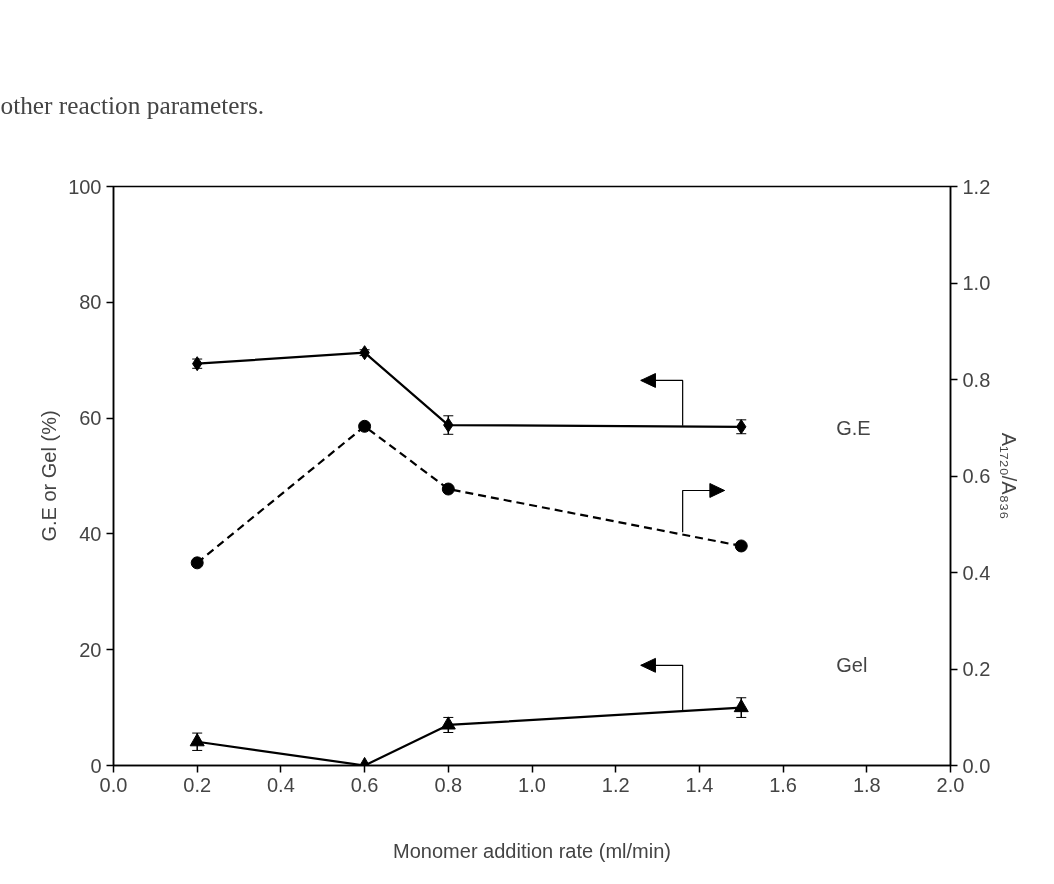  Describe the element at coordinates (1009, 476) in the screenshot. I see `y2-axis-title: A₁₇₂₀/A₈₃₆` at that location.